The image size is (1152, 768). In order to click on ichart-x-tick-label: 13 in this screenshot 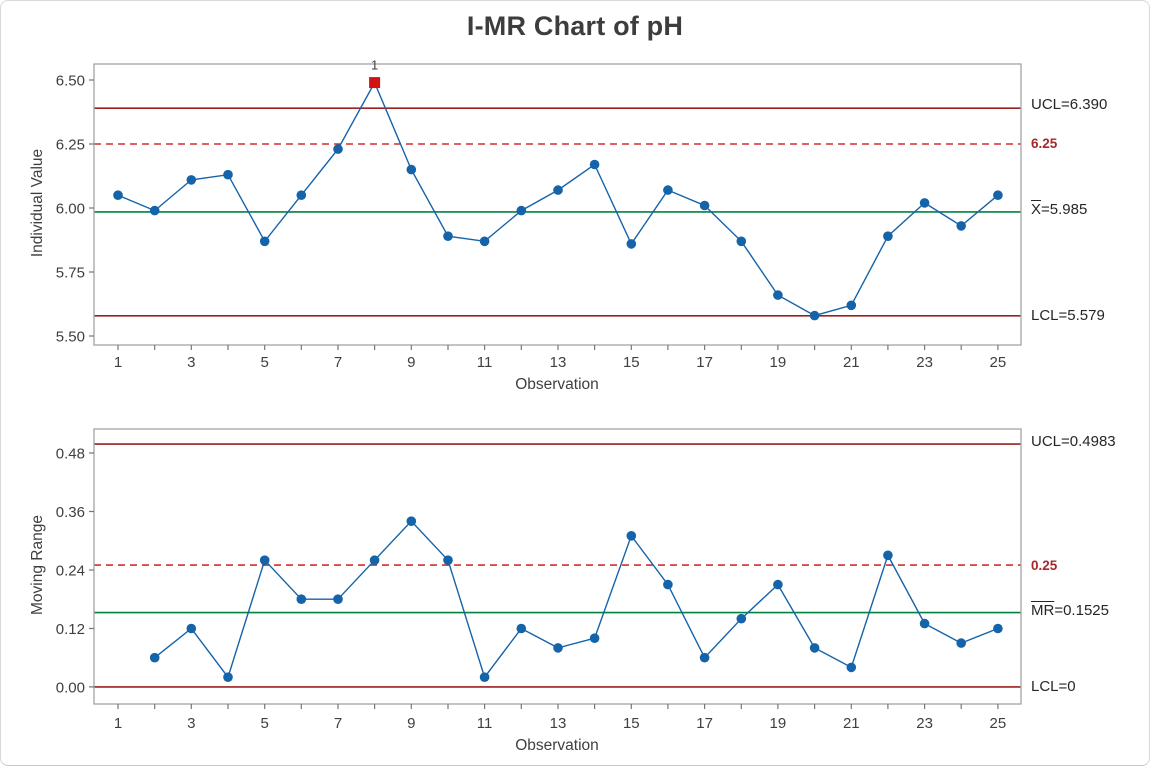, I will do `click(558, 362)`.